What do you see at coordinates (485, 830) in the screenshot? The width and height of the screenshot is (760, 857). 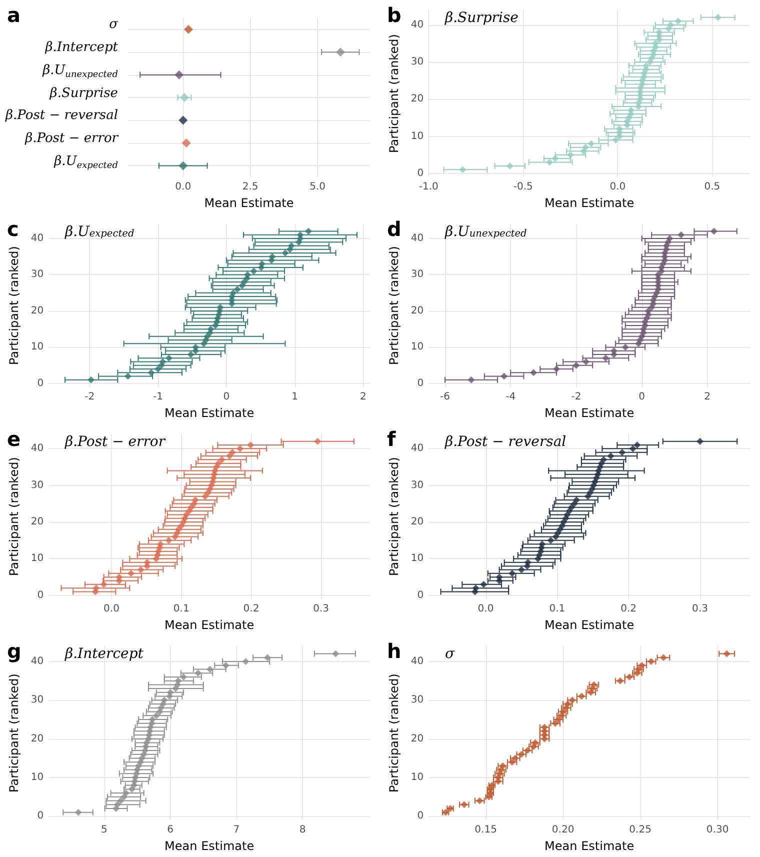 I see `x-tick-label: 0.15` at bounding box center [485, 830].